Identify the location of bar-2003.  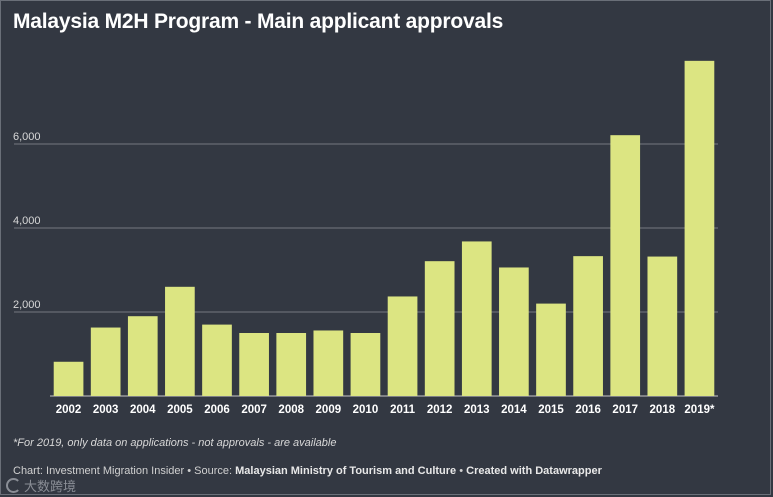
(105, 361).